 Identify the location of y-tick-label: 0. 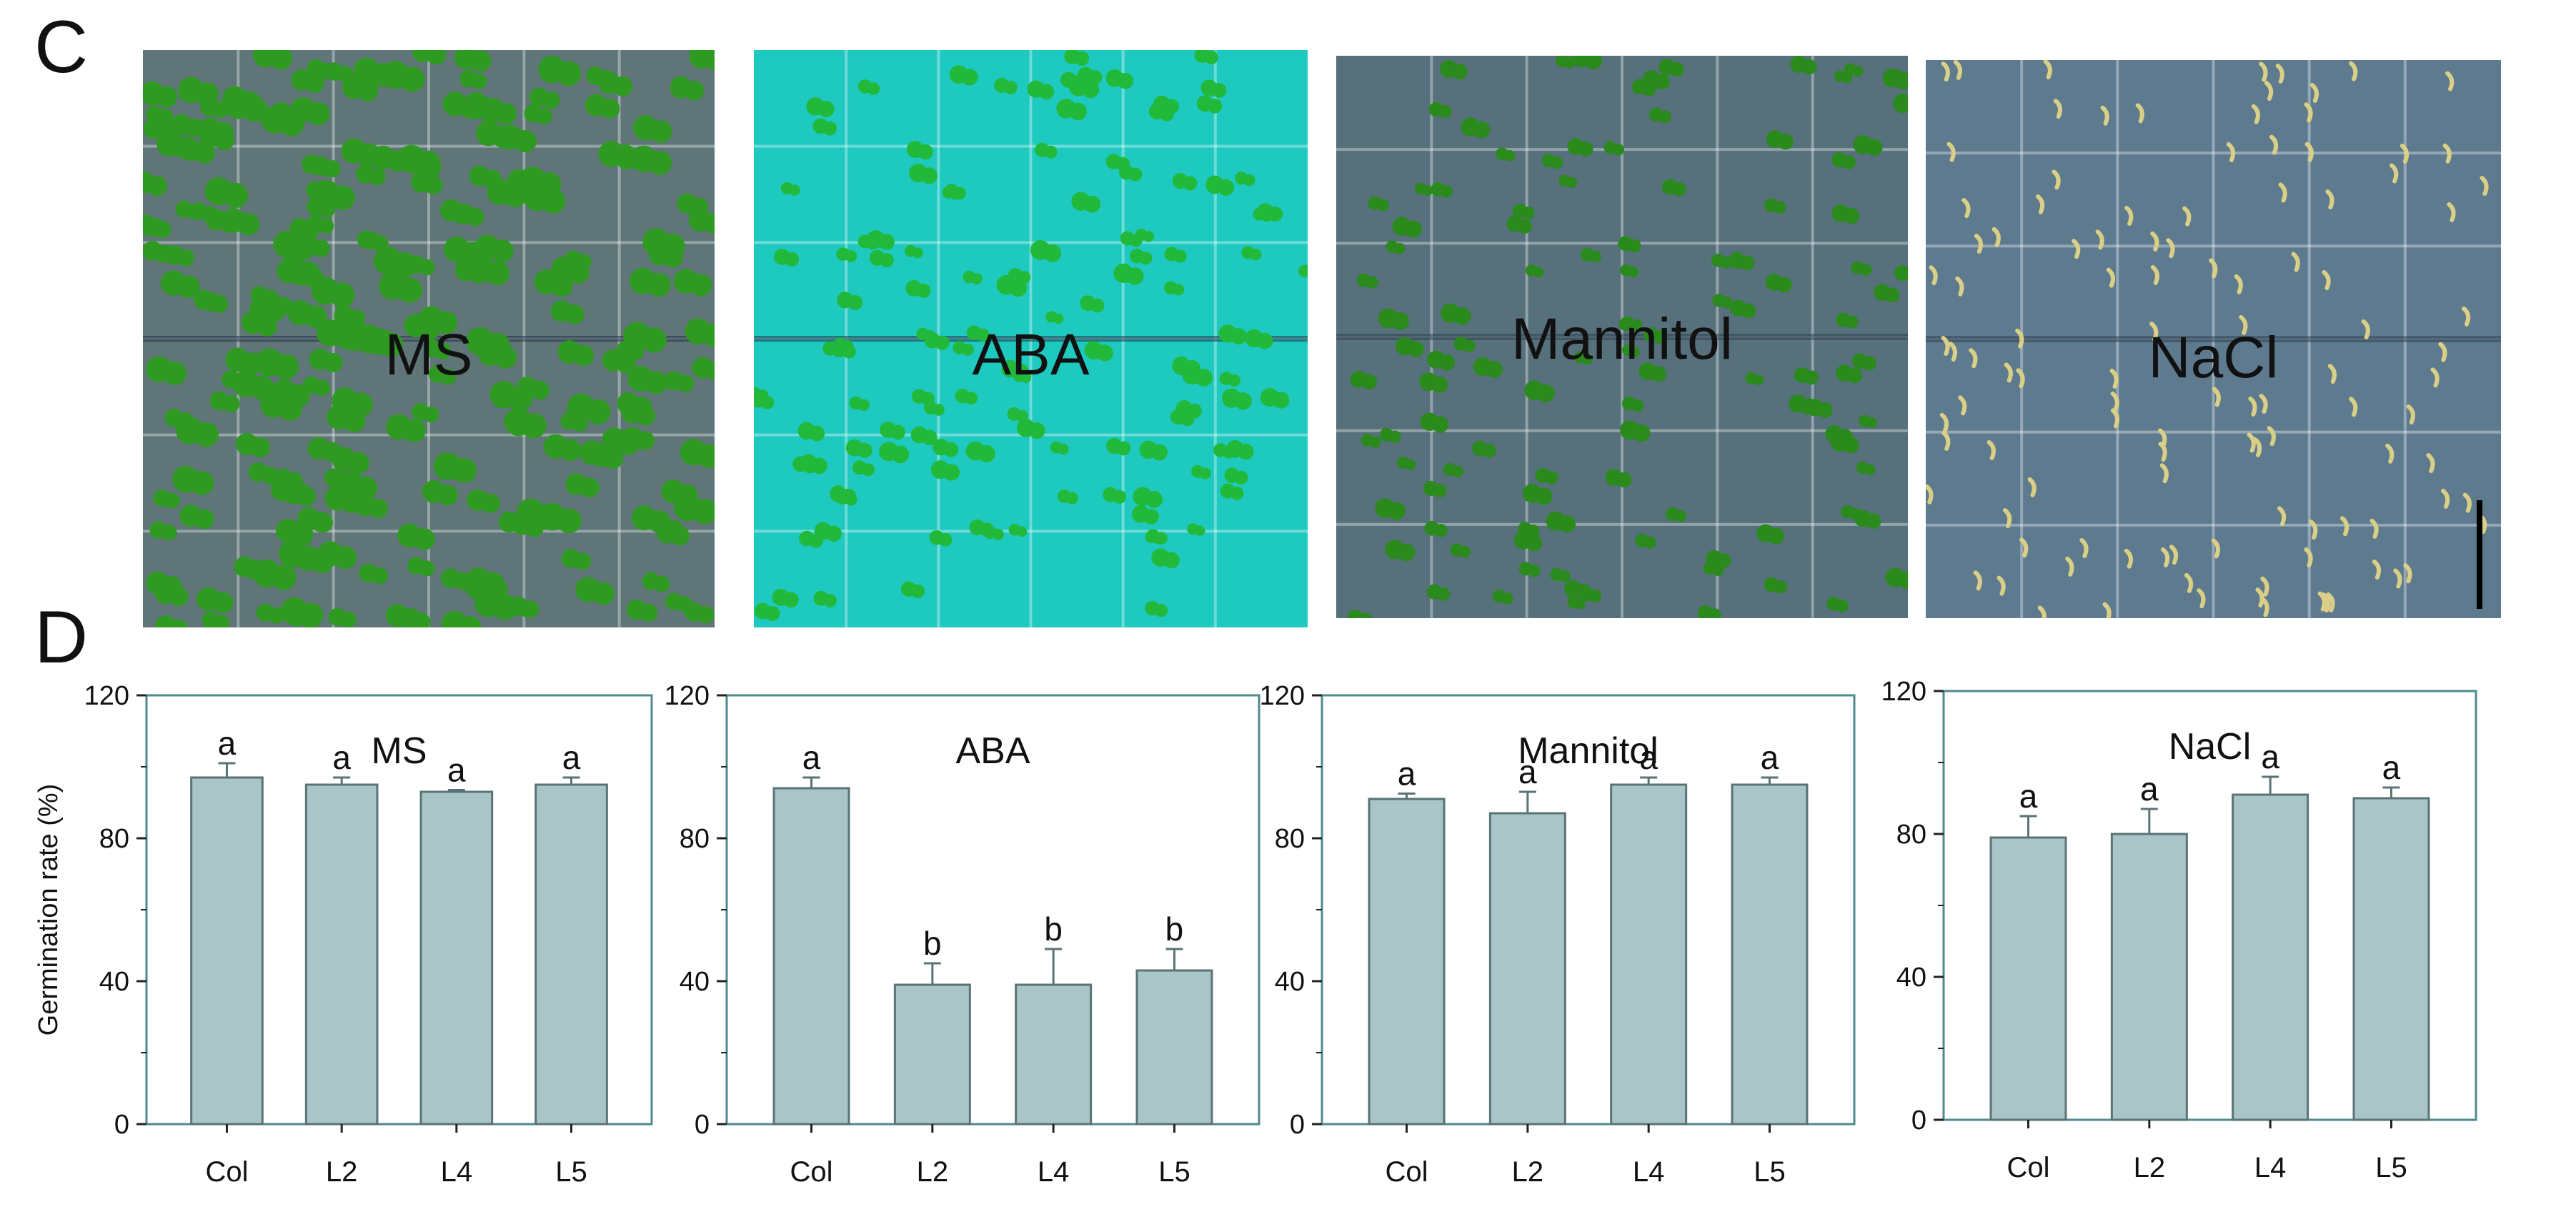
(121, 1125).